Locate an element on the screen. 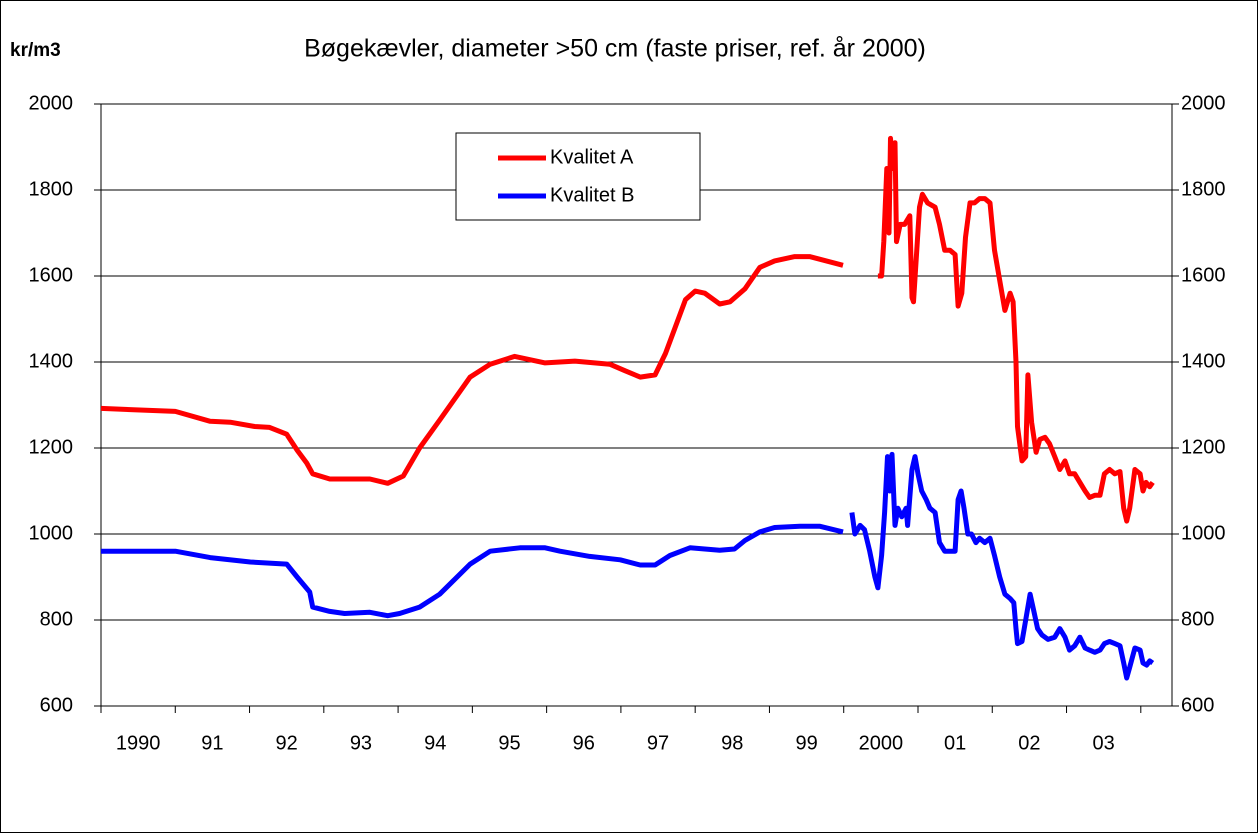 Image resolution: width=1259 pixels, height=834 pixels. y2-tick-label: 1000 is located at coordinates (1203, 533).